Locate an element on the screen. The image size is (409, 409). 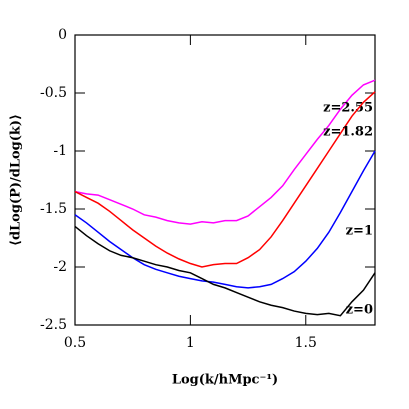
y-tick-label: -2.5 is located at coordinates (53, 325).